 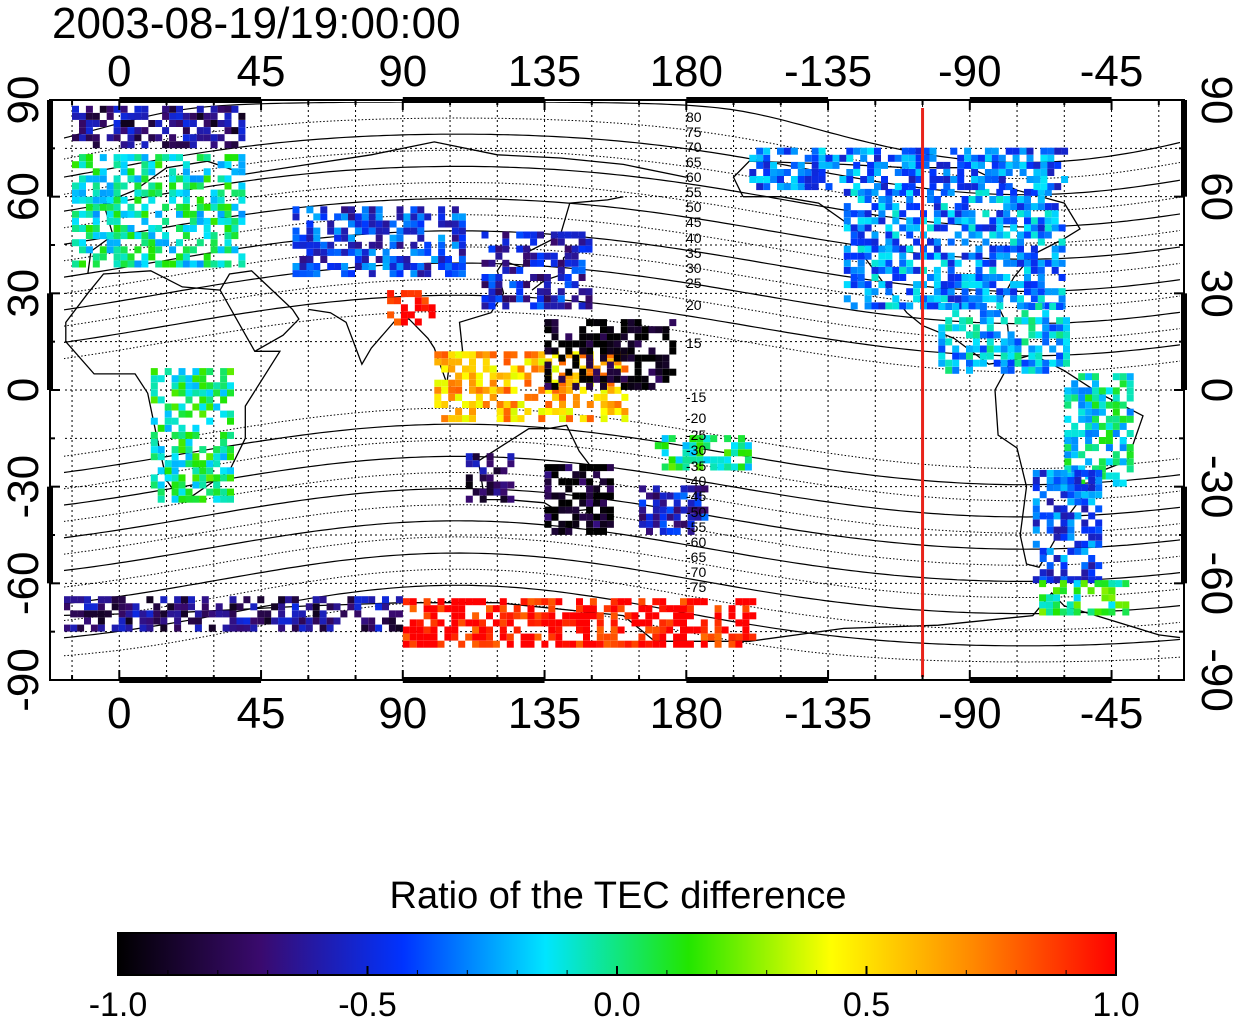 What do you see at coordinates (694, 192) in the screenshot?
I see `contour-label-north: 55` at bounding box center [694, 192].